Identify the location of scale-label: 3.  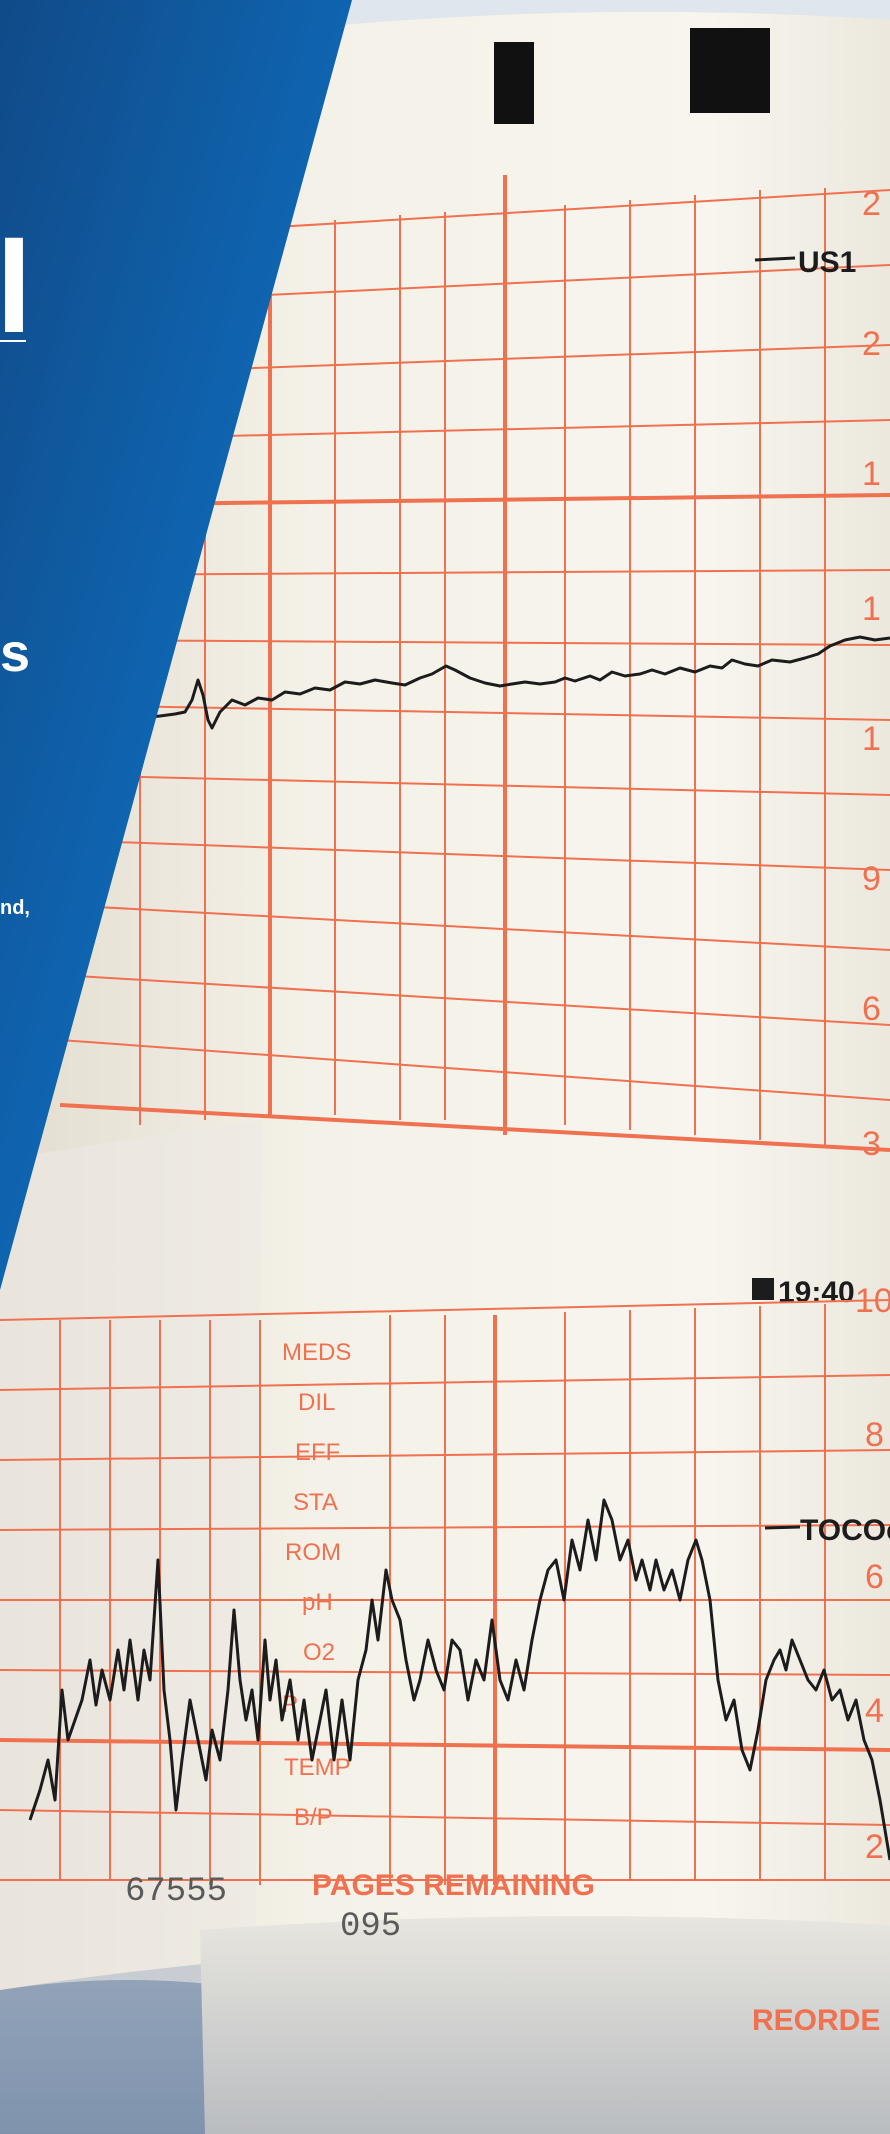
(871, 1144).